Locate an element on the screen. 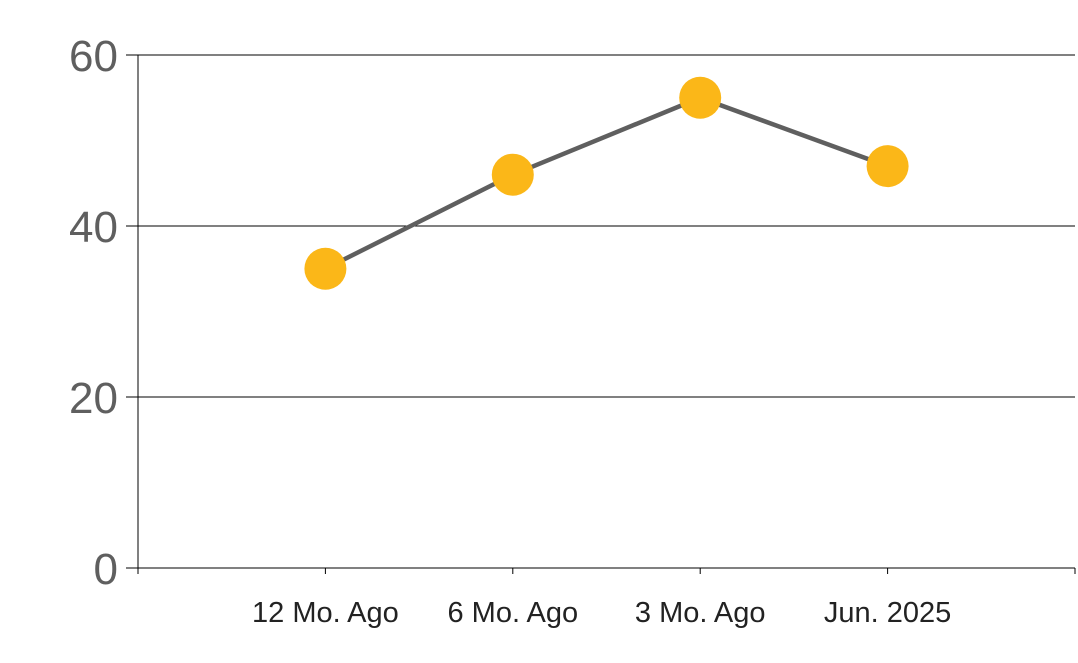 The image size is (1078, 663). y-tick-label: 40 is located at coordinates (93, 227).